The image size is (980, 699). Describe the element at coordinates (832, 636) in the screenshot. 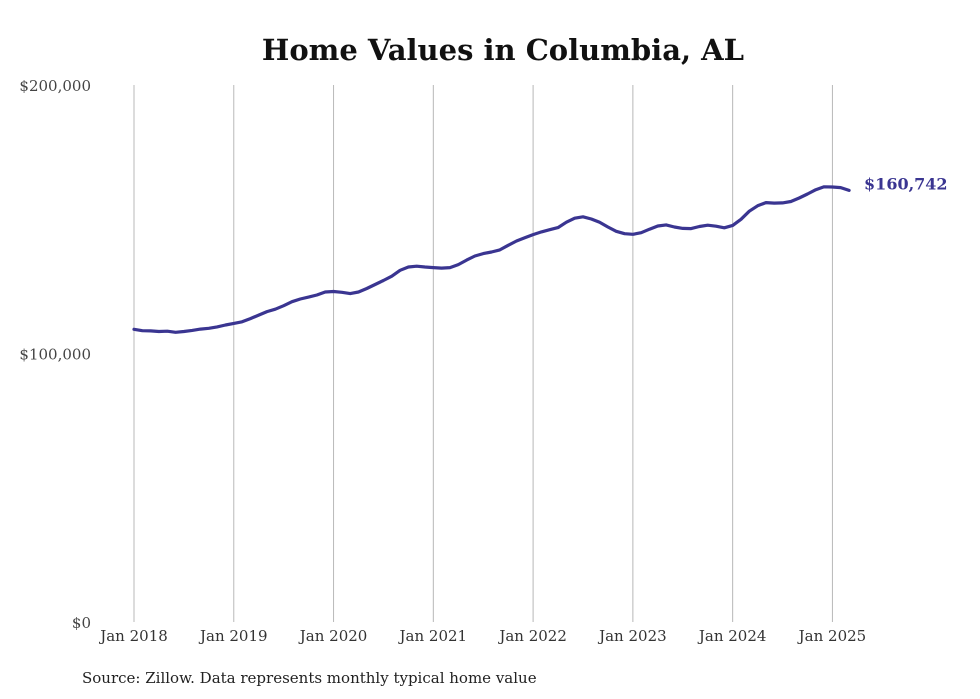

I see `x-tick-label: Jan 2025` at that location.